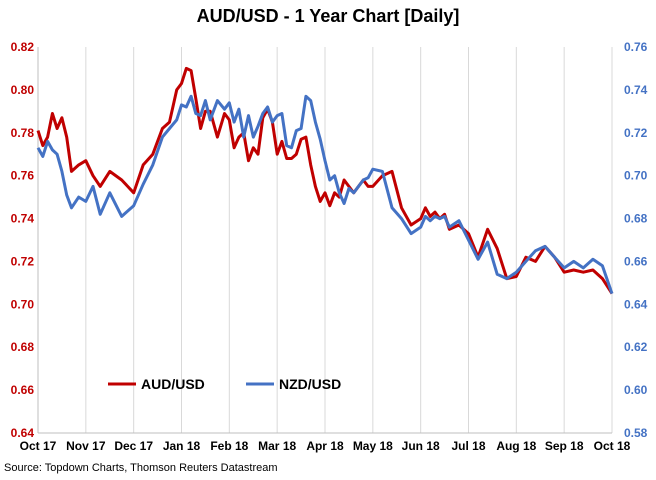  What do you see at coordinates (373, 446) in the screenshot?
I see `x-tick-label: May 18` at bounding box center [373, 446].